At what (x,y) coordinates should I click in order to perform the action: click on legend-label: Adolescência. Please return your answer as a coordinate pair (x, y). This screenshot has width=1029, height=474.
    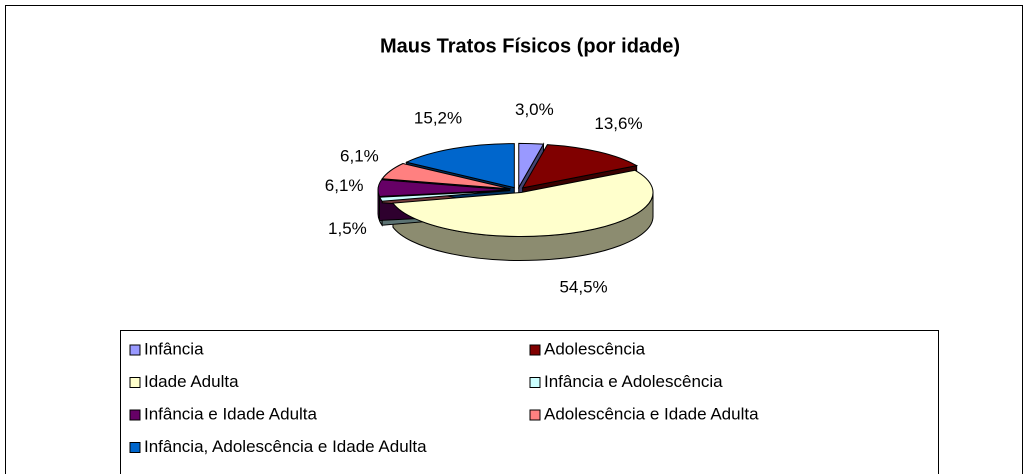
    Looking at the image, I should click on (595, 348).